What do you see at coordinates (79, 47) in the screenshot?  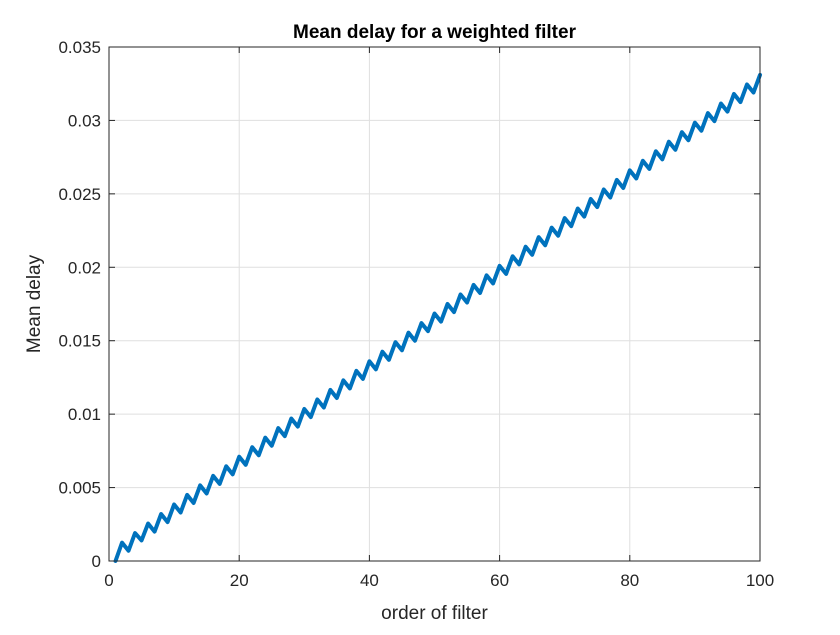 I see `y-tick-label: 0.035` at bounding box center [79, 47].